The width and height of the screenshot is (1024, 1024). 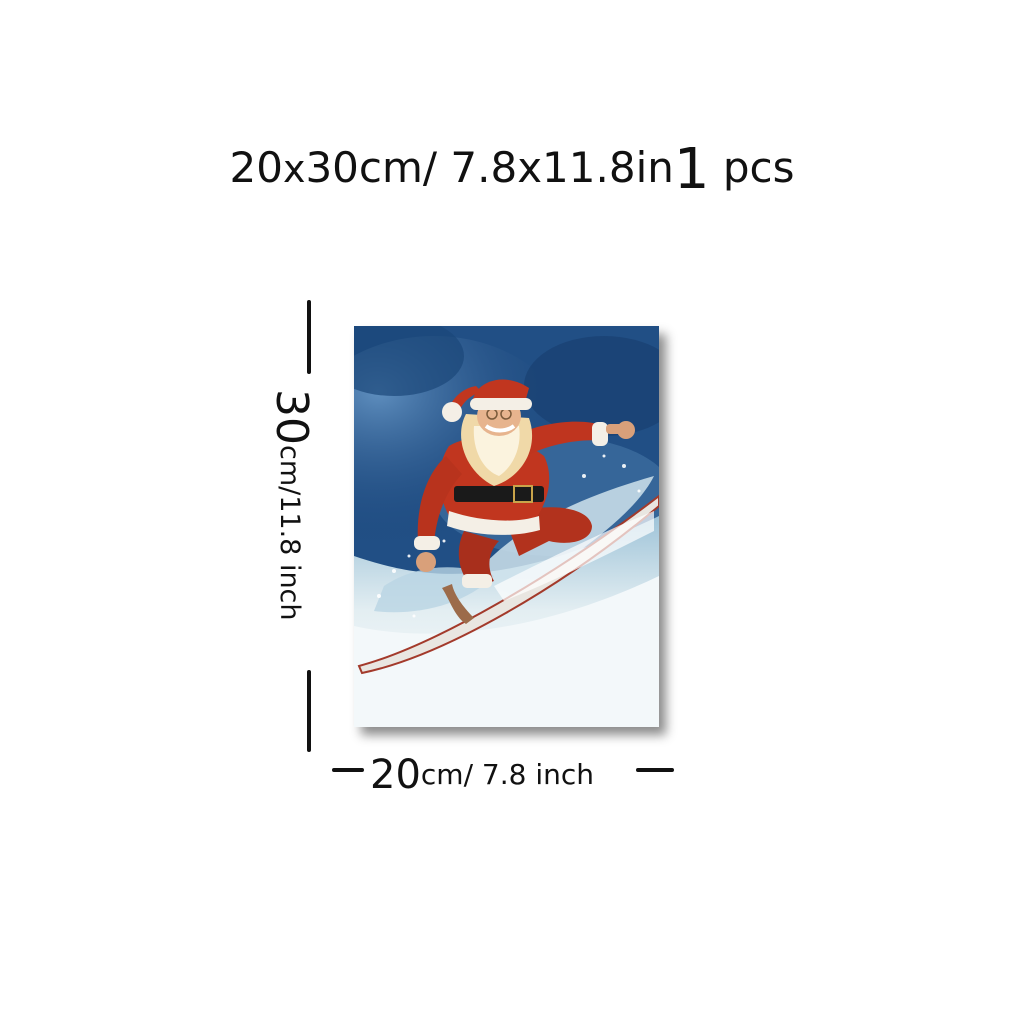 What do you see at coordinates (507, 774) in the screenshot?
I see `width-unit-text: cm/ 7.8 inch` at bounding box center [507, 774].